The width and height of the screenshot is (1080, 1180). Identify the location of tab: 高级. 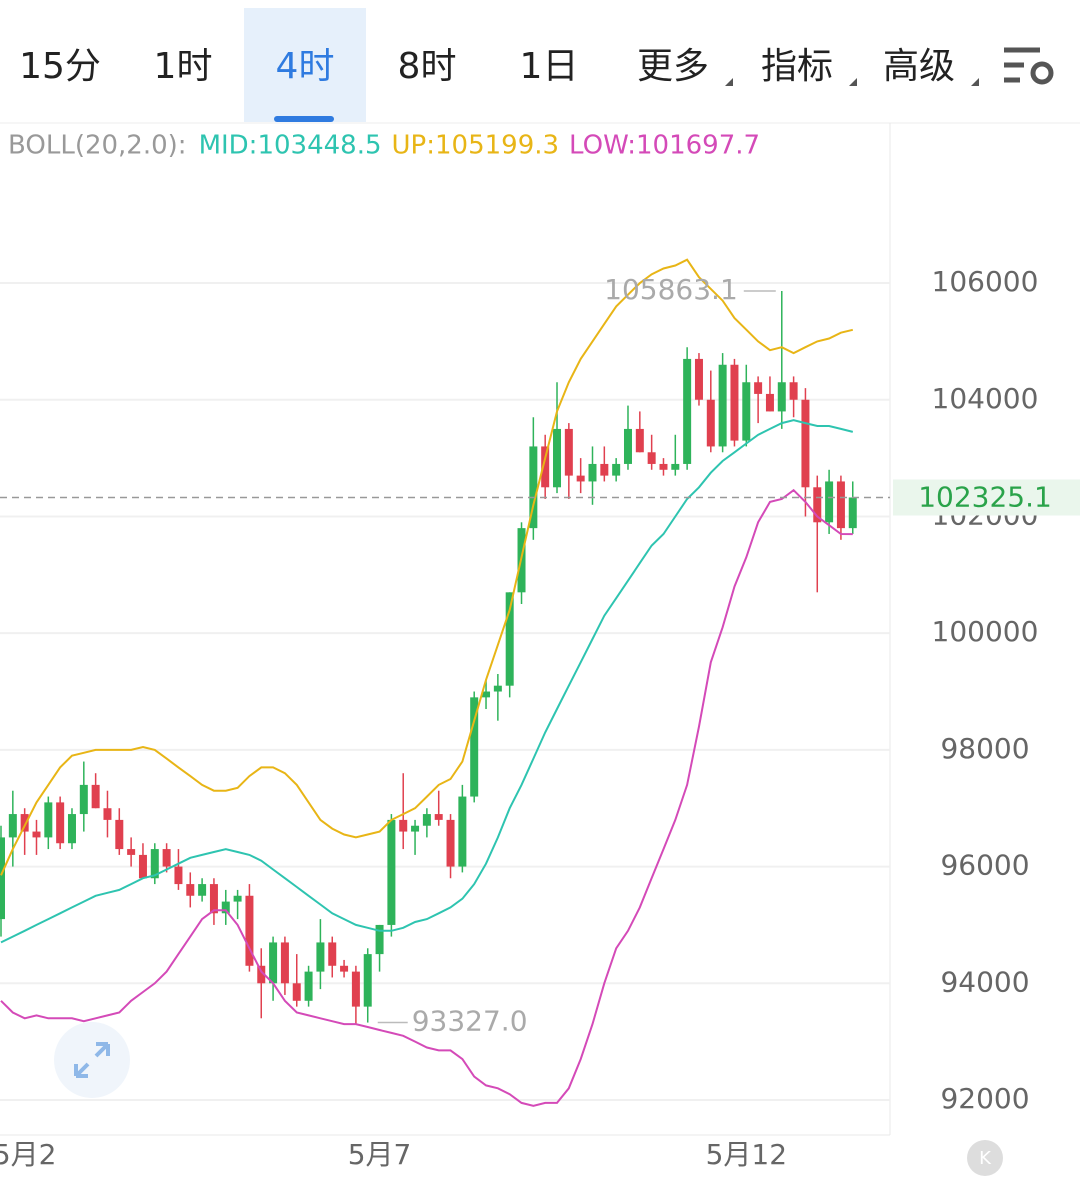
(919, 66).